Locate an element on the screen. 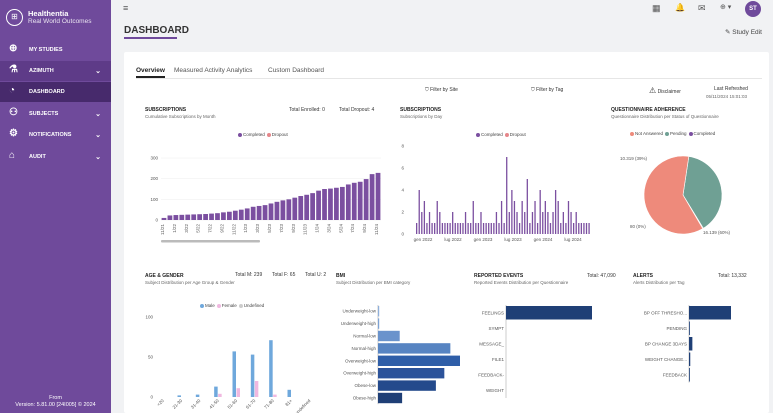 The width and height of the screenshot is (773, 413). nav-audit: ⌂ AUDIT ⌄ is located at coordinates (55, 157).